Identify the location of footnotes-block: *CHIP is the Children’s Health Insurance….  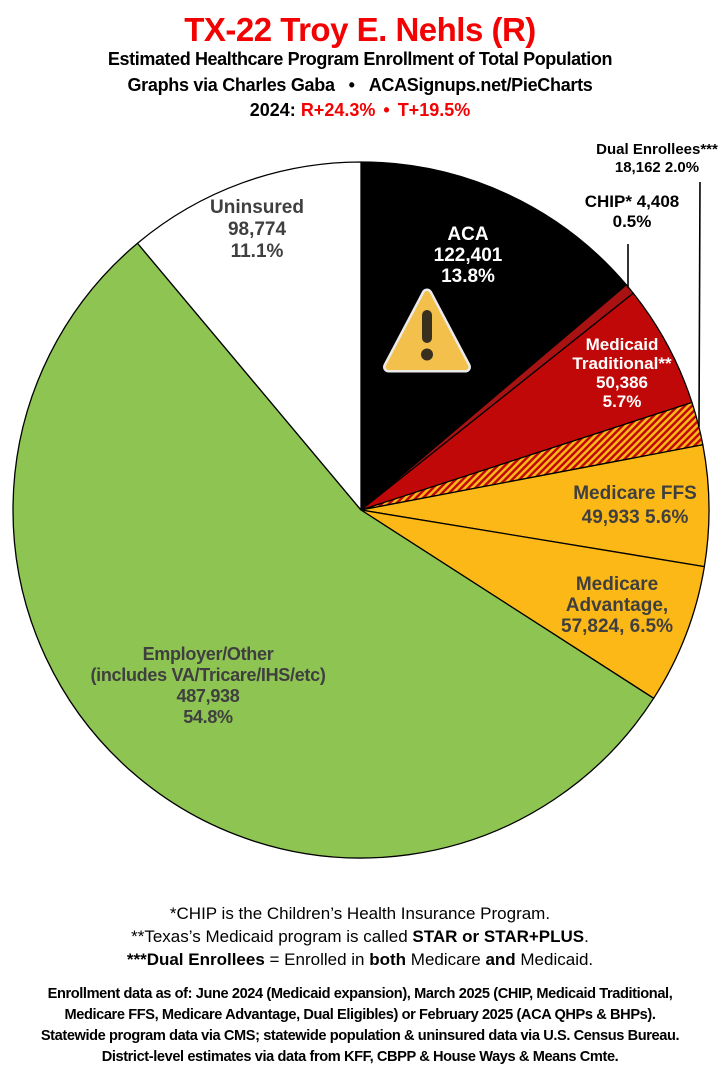
(360, 936).